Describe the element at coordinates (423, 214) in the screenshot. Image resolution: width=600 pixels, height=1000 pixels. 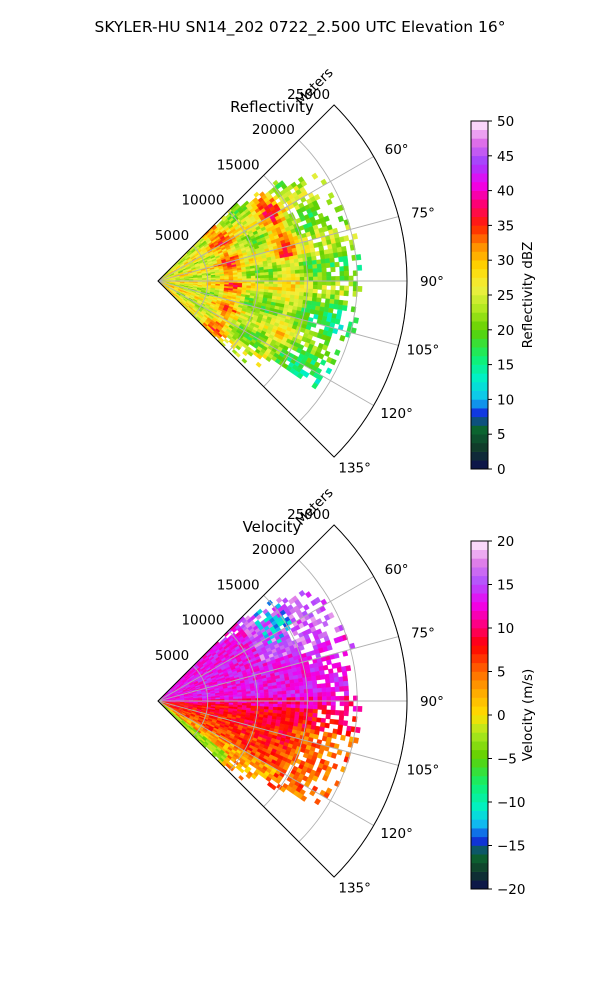
I see `azimuth-tick-label: 75°` at that location.